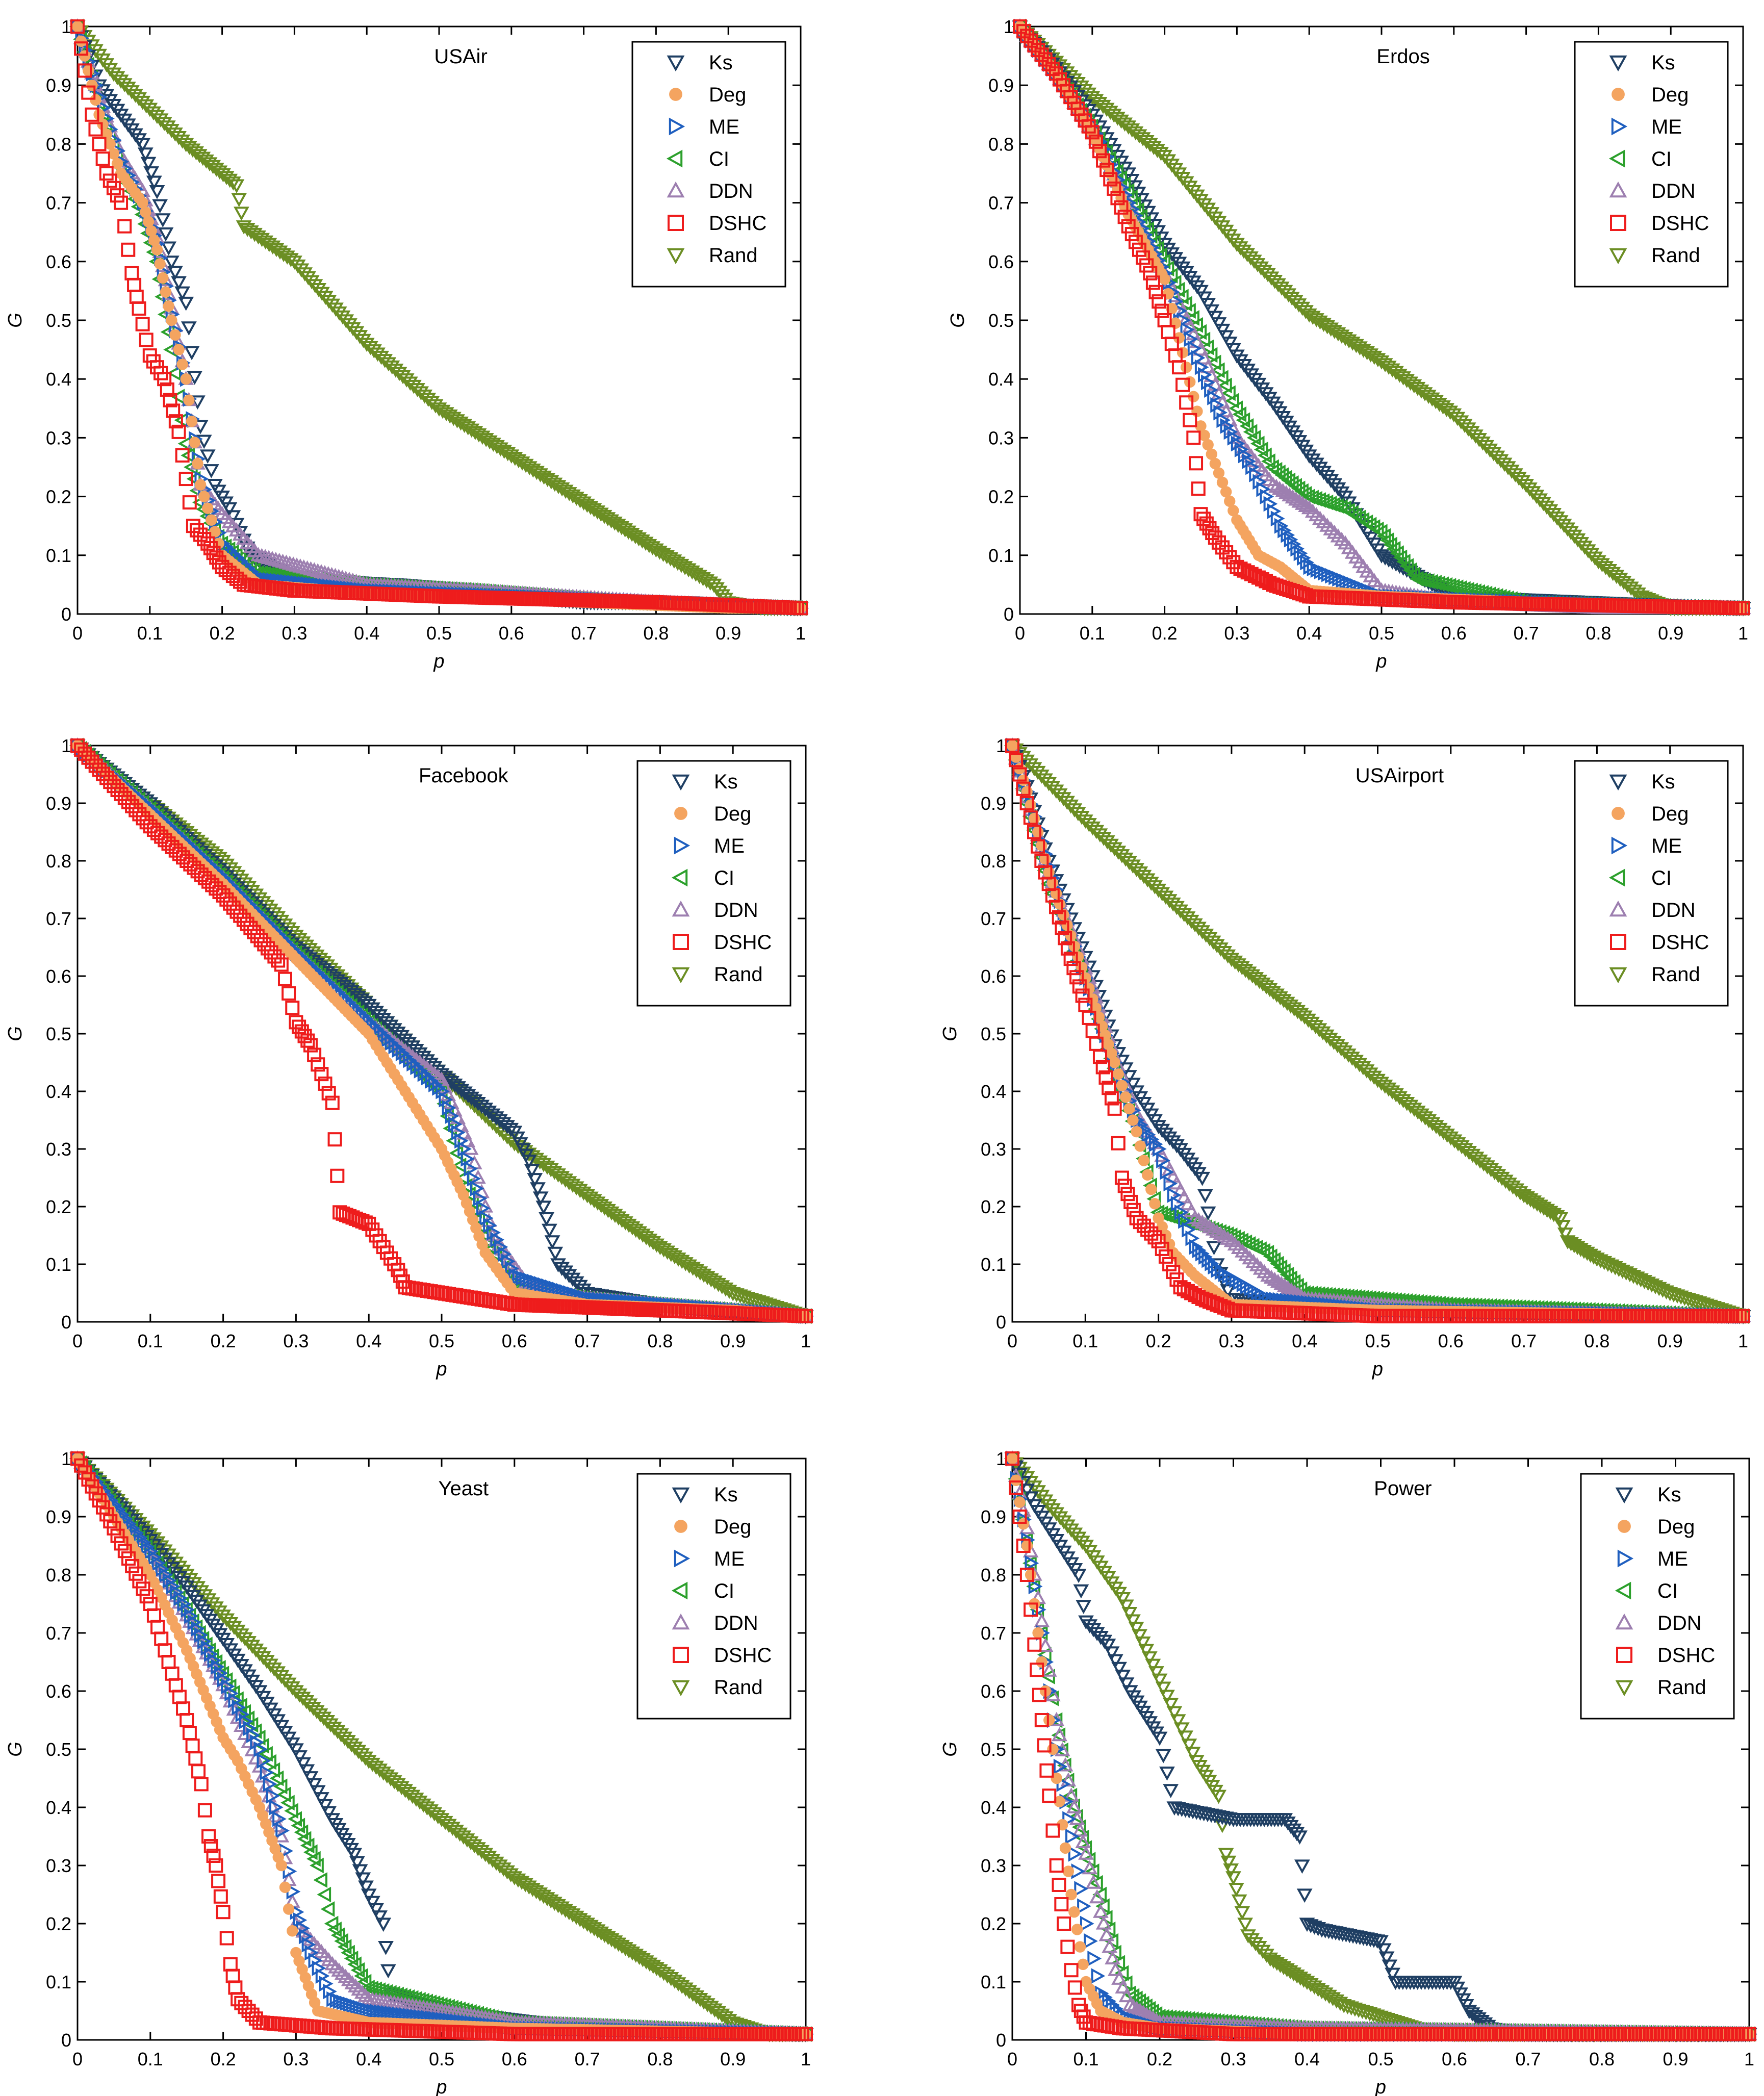 This screenshot has width=1764, height=2096. I want to click on x-tick-label: 0.1, so click(1092, 633).